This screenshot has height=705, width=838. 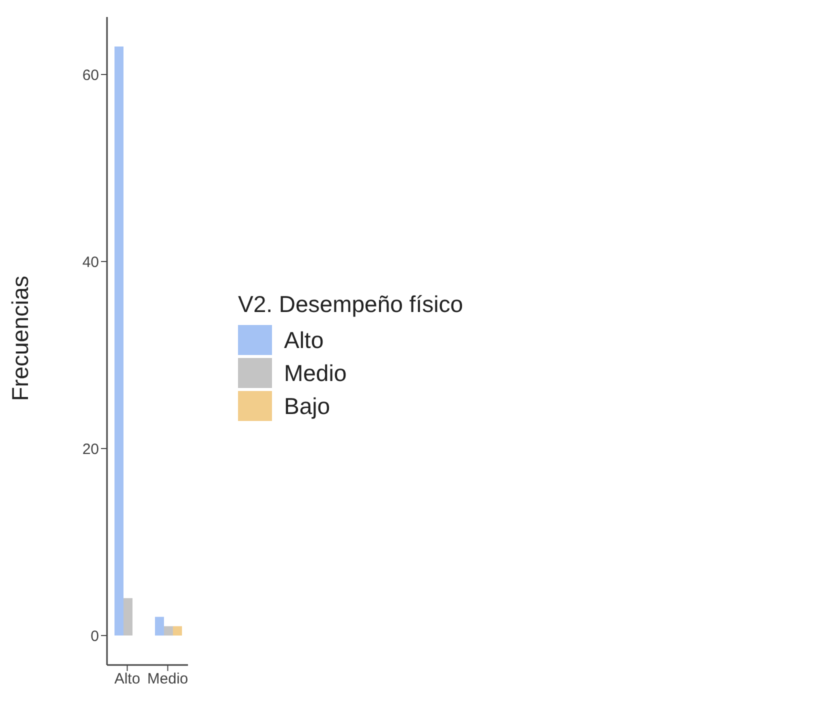 I want to click on legend-label: Alto, so click(x=304, y=340).